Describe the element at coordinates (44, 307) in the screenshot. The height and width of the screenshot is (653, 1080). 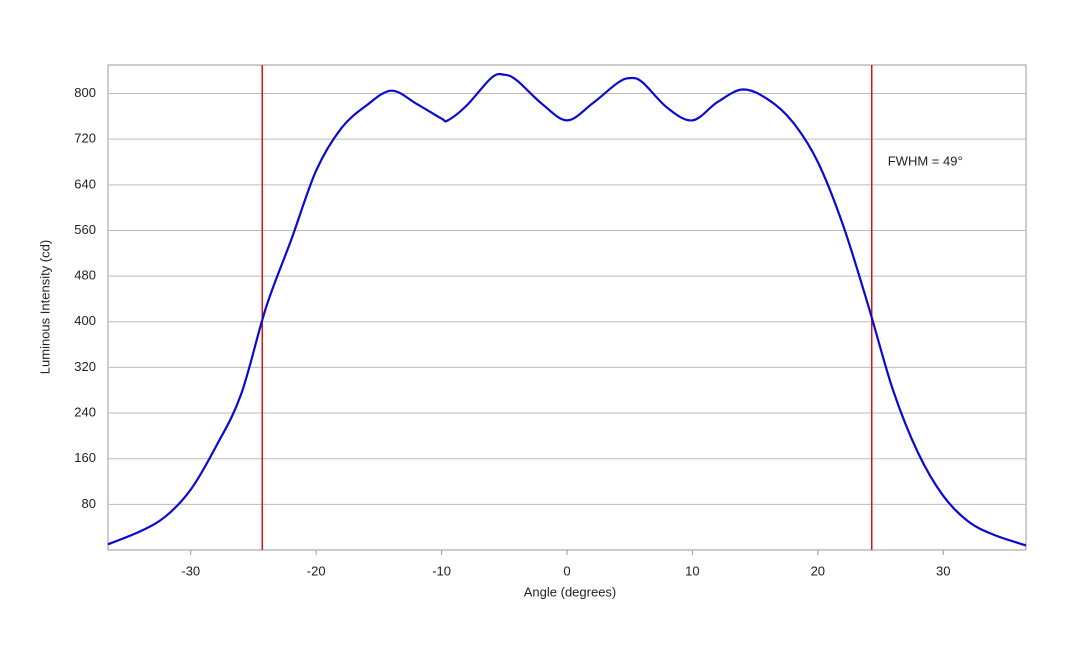
I see `y-axis-label: Luminous Intensity (cd)` at that location.